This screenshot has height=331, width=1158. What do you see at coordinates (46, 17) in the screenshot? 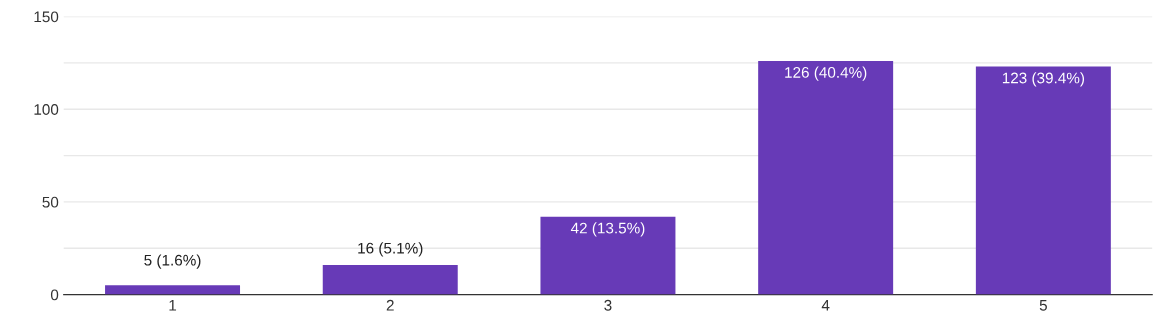
I see `y-tick-label: 150` at bounding box center [46, 17].